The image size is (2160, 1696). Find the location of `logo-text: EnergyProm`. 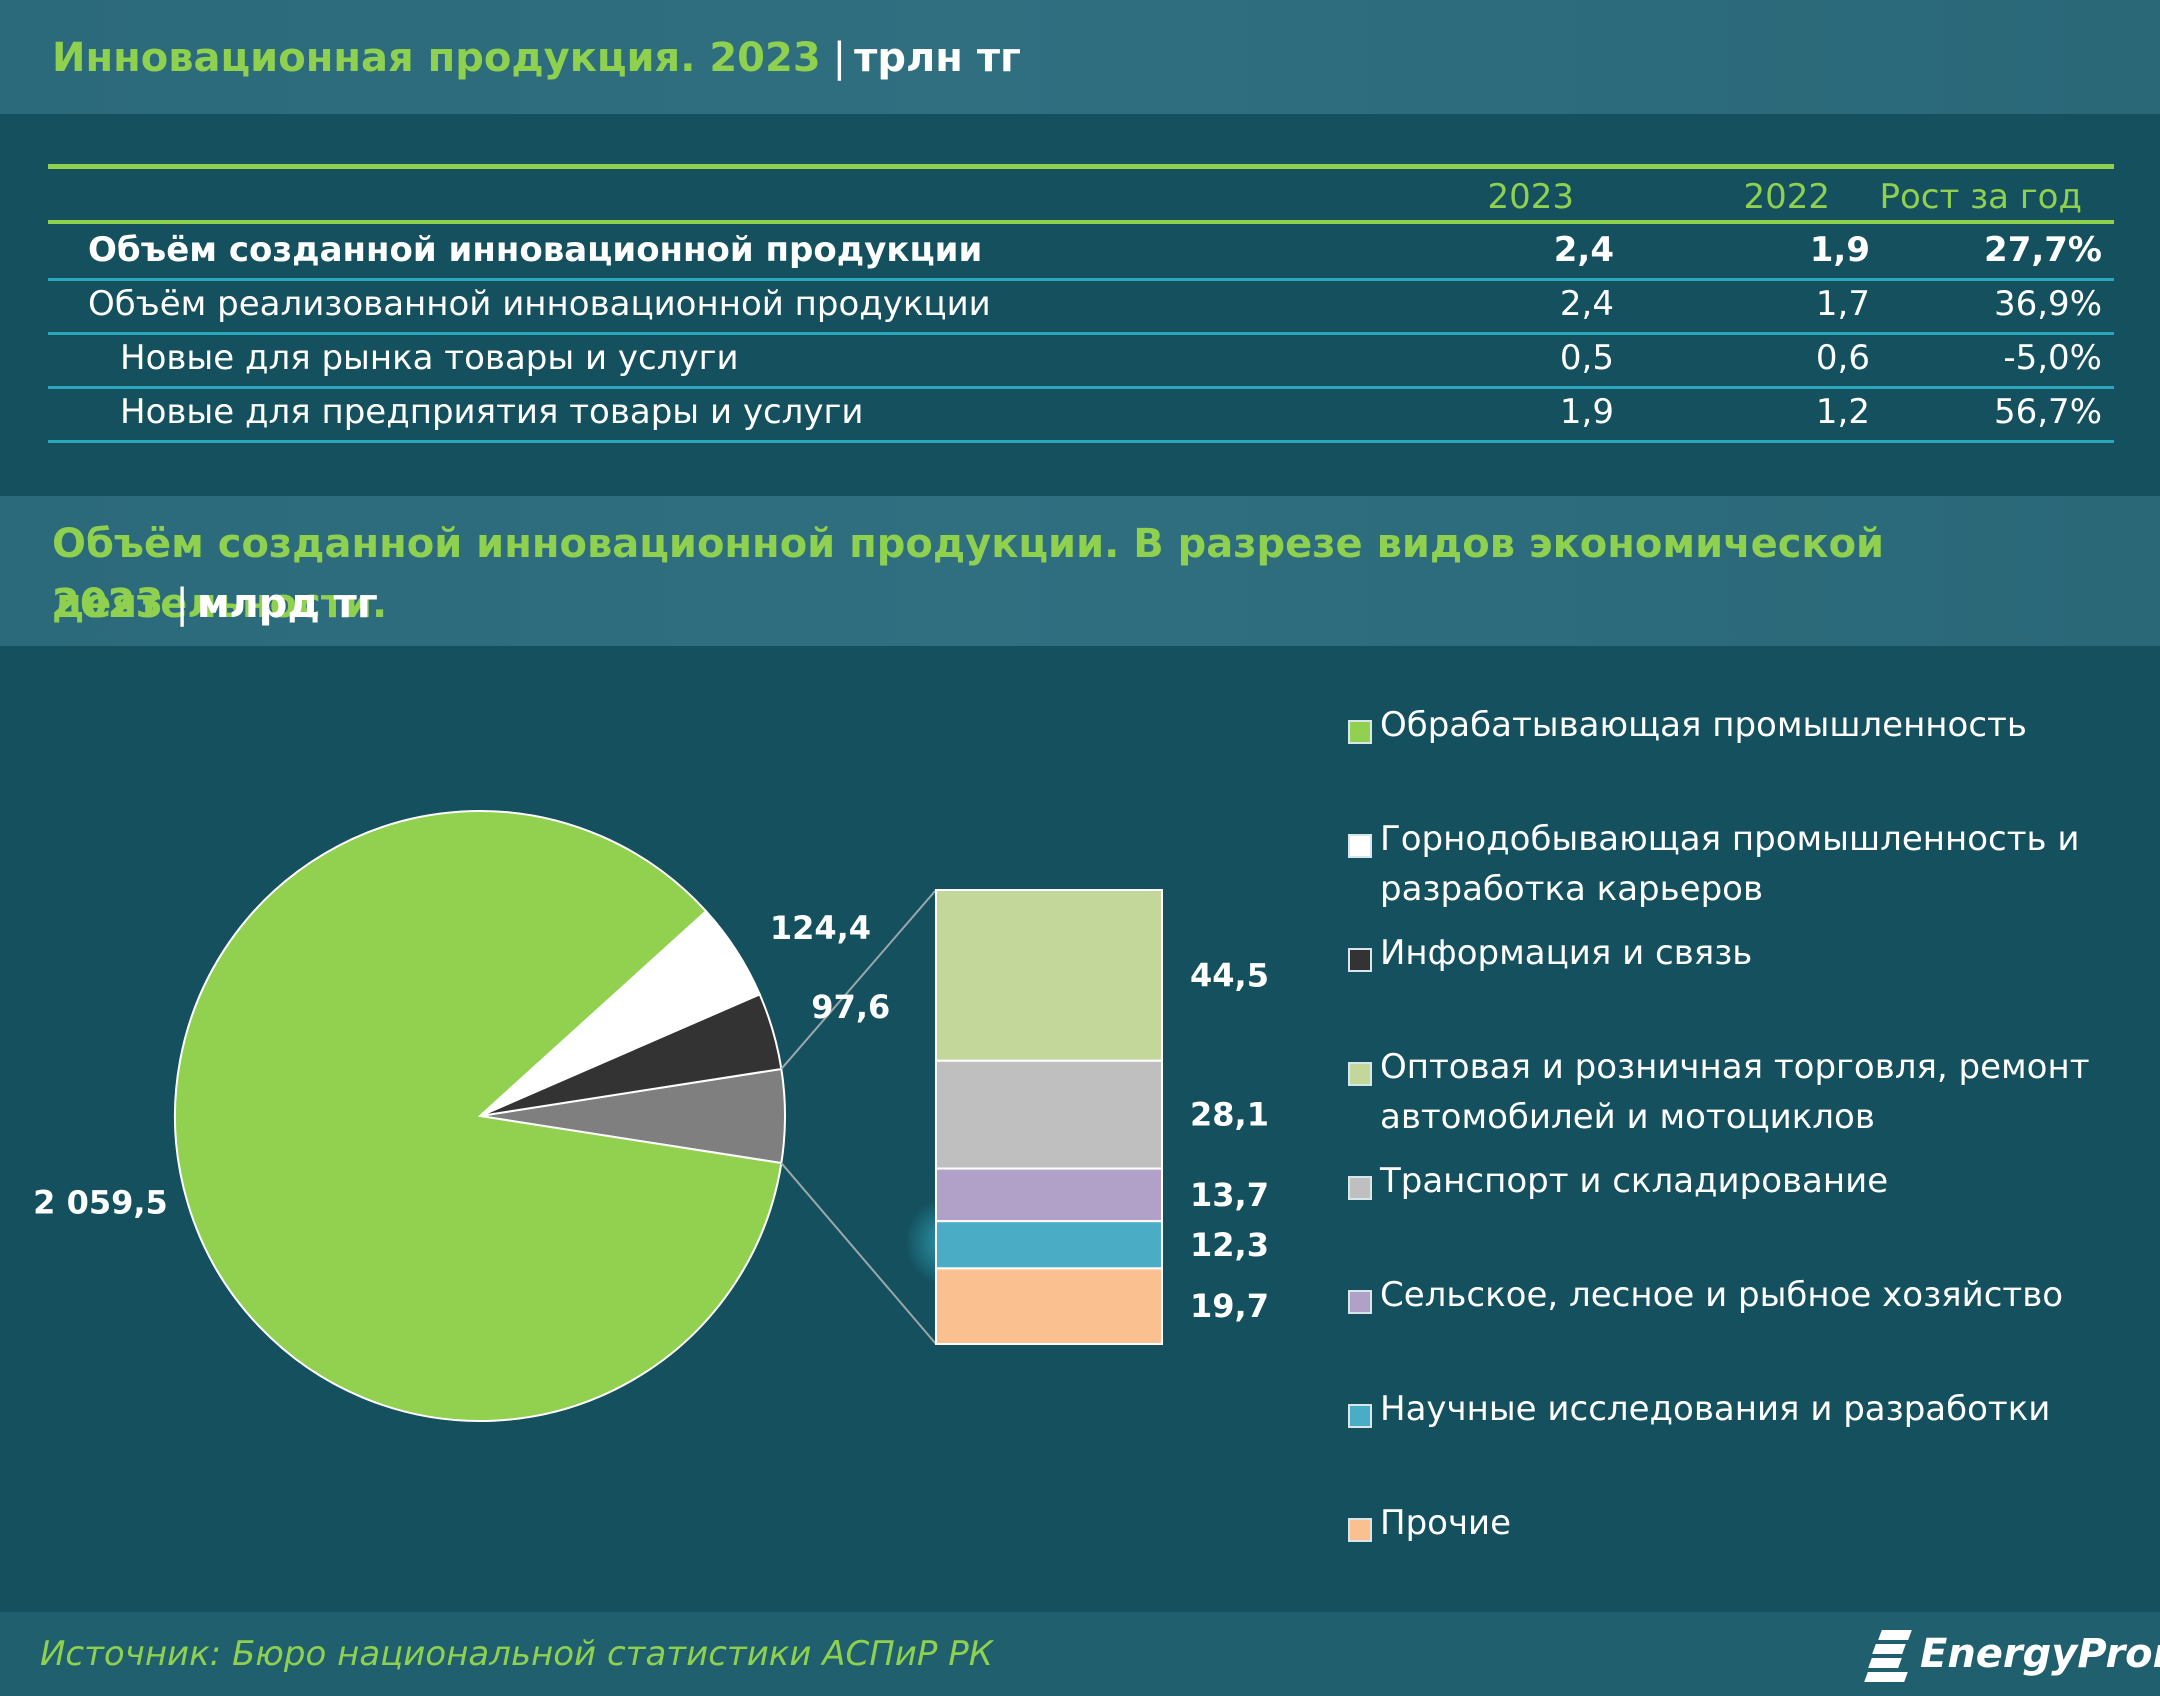

logo-text: EnergyProm is located at coordinates (2040, 1654).